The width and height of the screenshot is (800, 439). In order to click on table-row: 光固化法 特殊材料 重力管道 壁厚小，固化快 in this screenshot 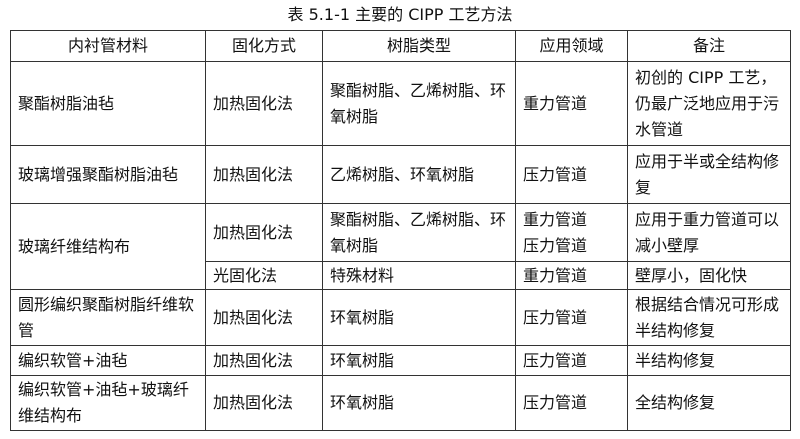, I will do `click(401, 275)`.